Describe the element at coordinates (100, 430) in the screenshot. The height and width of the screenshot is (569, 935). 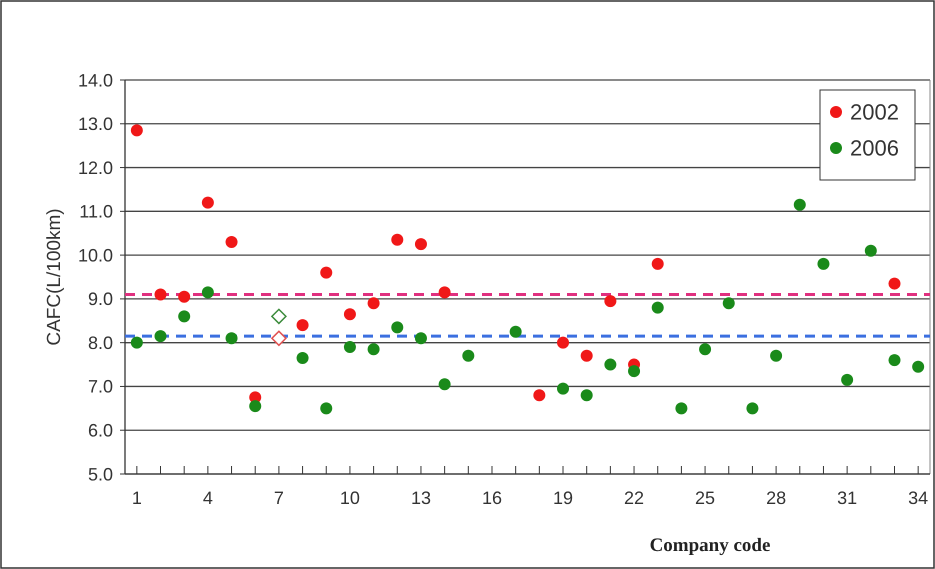
I see `y-tick-label: 6.0` at that location.